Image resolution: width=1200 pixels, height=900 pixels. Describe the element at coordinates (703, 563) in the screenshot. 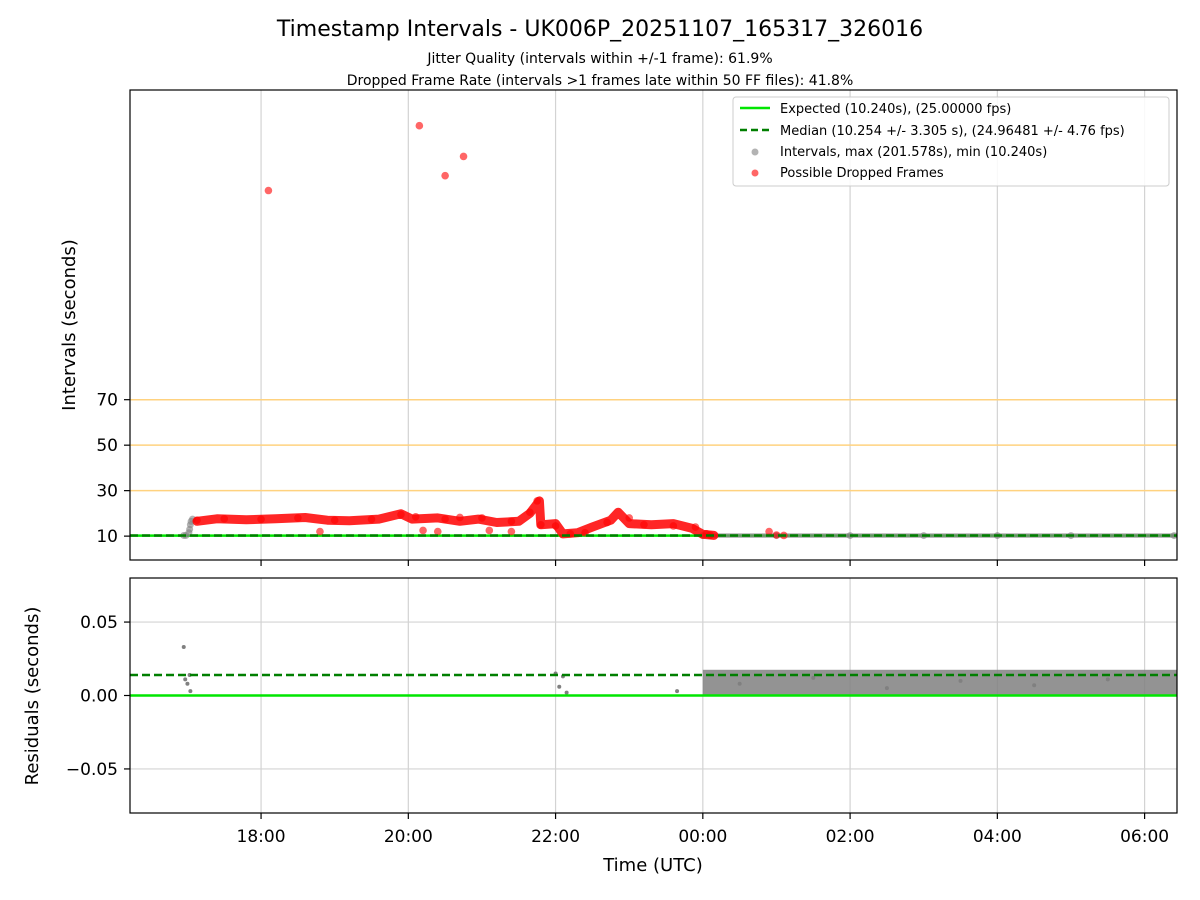

I see `intervals-x-ticks` at that location.